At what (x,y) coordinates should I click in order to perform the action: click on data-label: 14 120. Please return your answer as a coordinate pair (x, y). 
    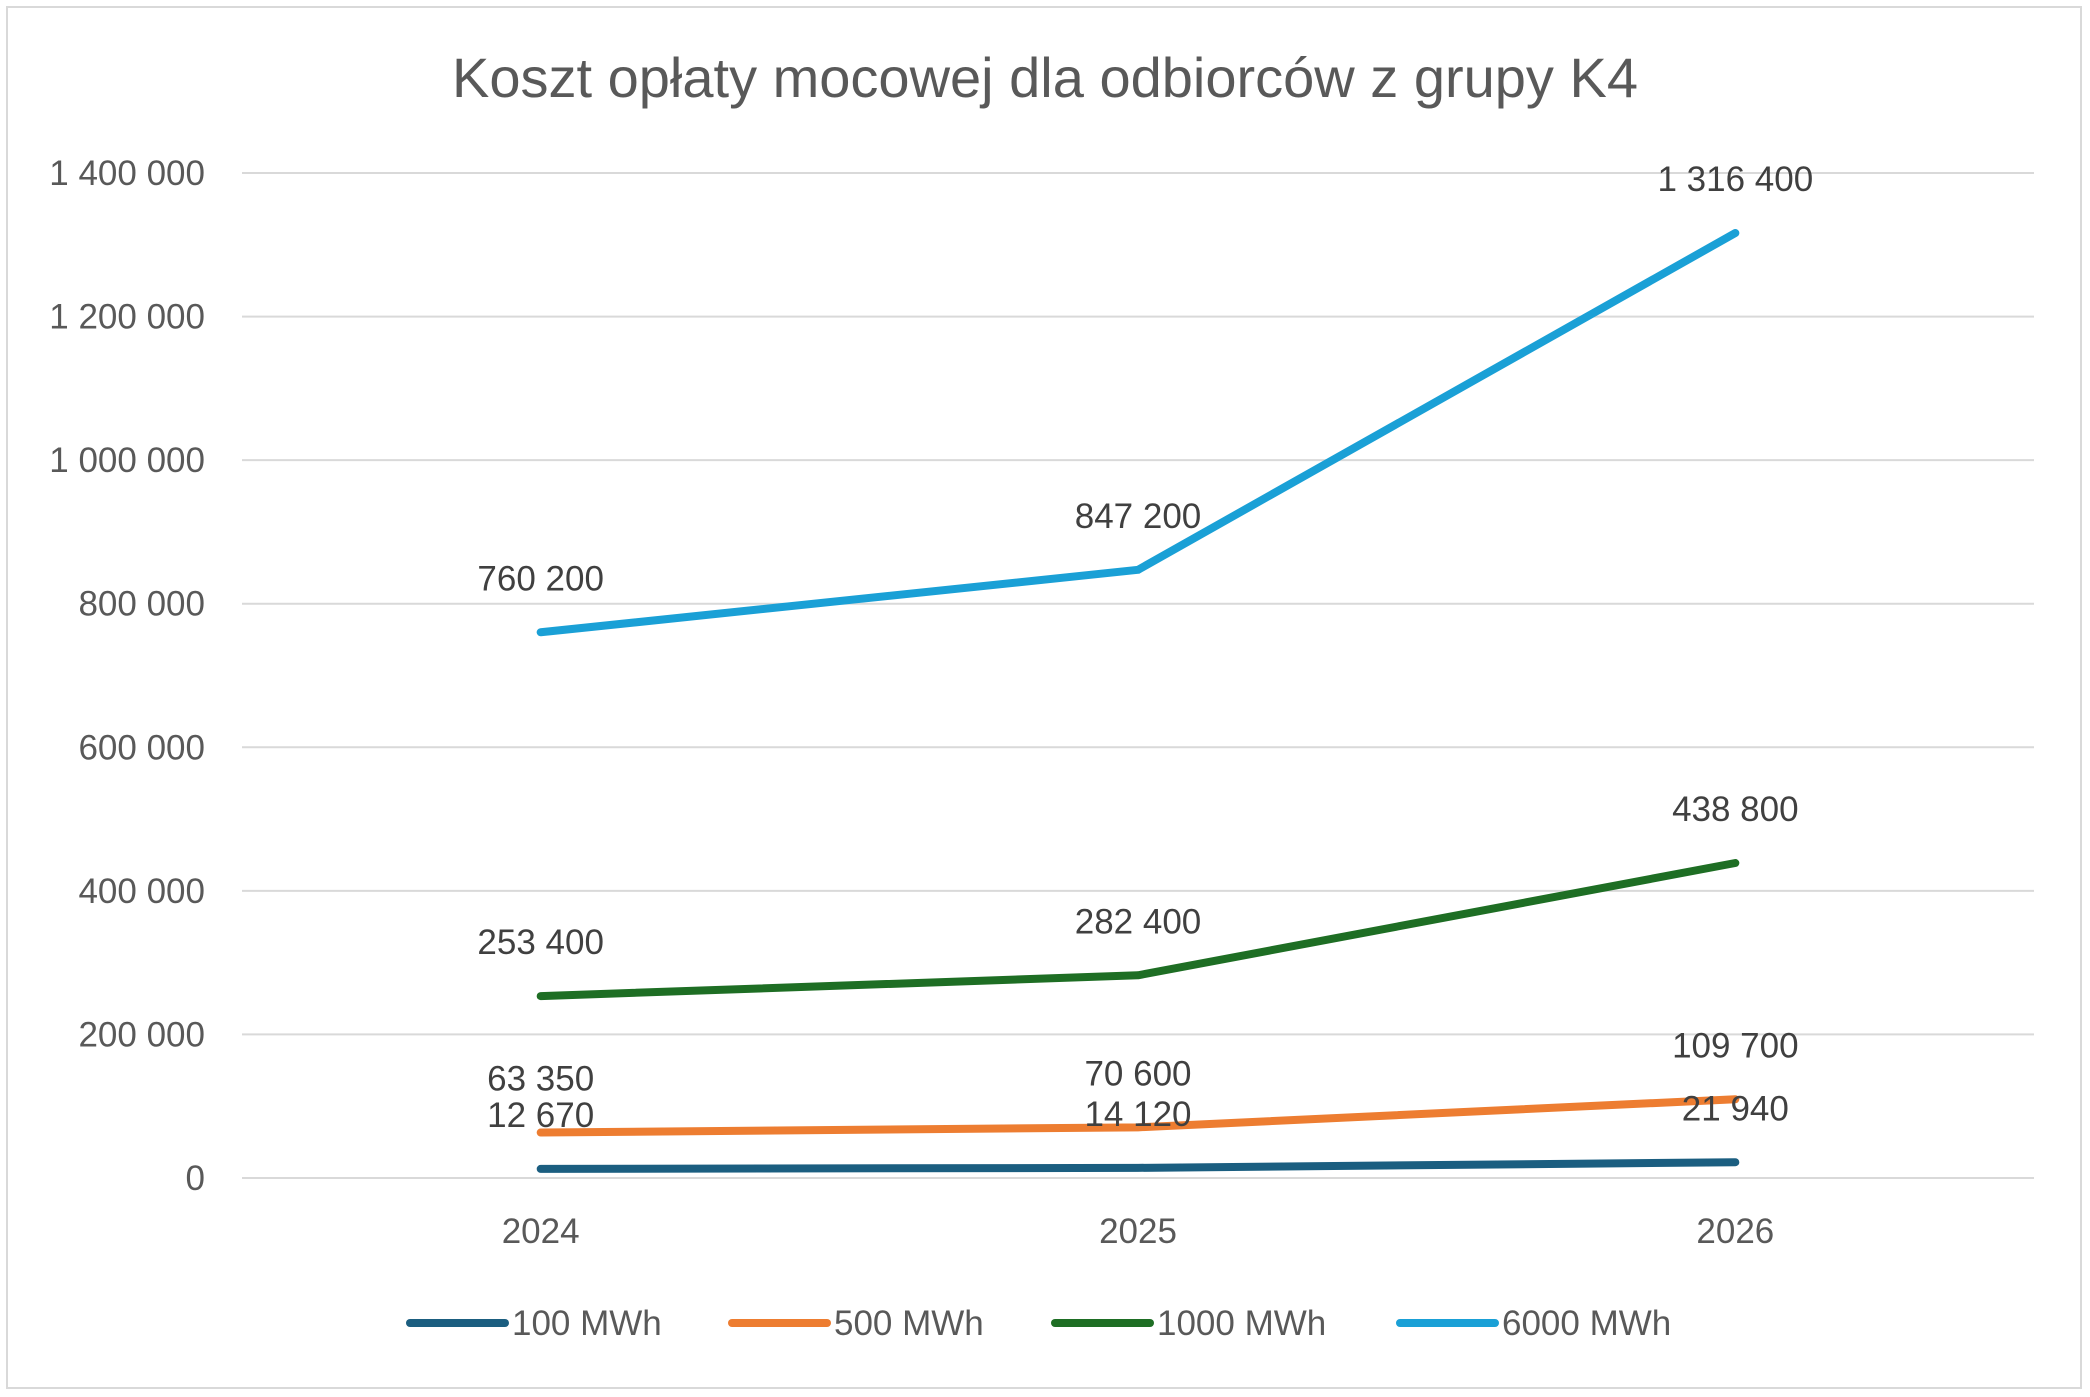
    Looking at the image, I should click on (1137, 1114).